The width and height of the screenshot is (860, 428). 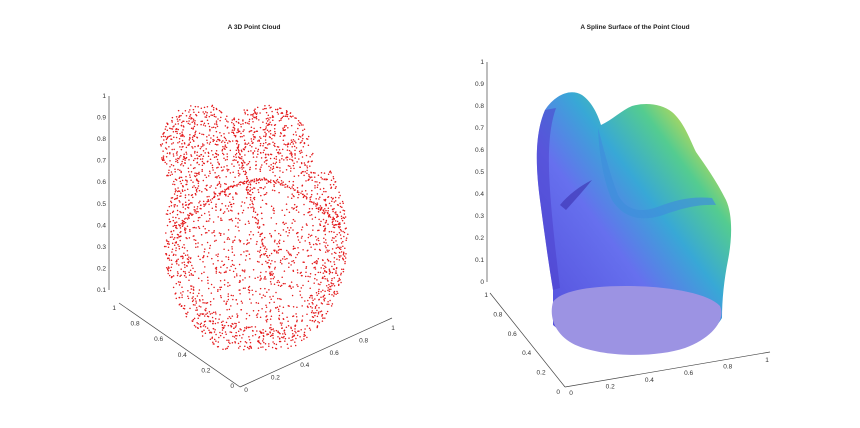 What do you see at coordinates (363, 340) in the screenshot?
I see `x-tick-label: 0.8` at bounding box center [363, 340].